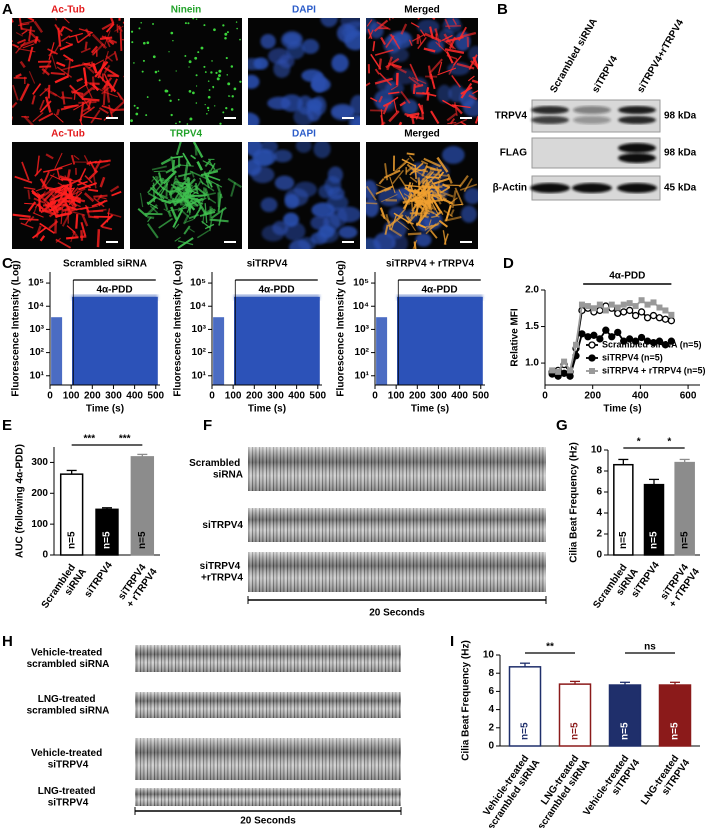 This screenshot has width=709, height=828. What do you see at coordinates (397, 469) in the screenshot?
I see `kymograph-shade` at bounding box center [397, 469].